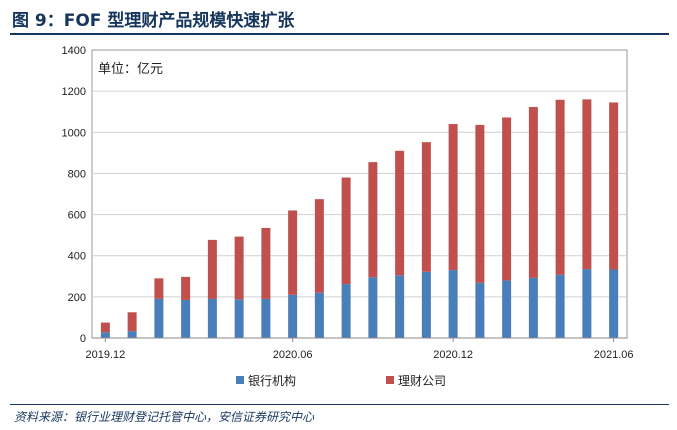 This screenshot has width=677, height=430. What do you see at coordinates (272, 380) in the screenshot?
I see `legend-label-bank: 银行机构` at bounding box center [272, 380].